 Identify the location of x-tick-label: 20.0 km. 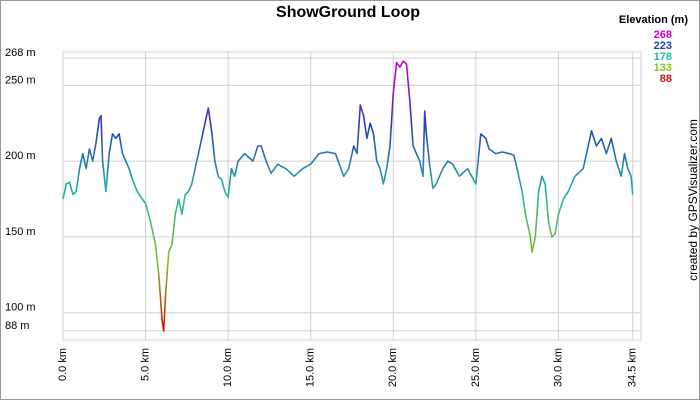
(393, 367).